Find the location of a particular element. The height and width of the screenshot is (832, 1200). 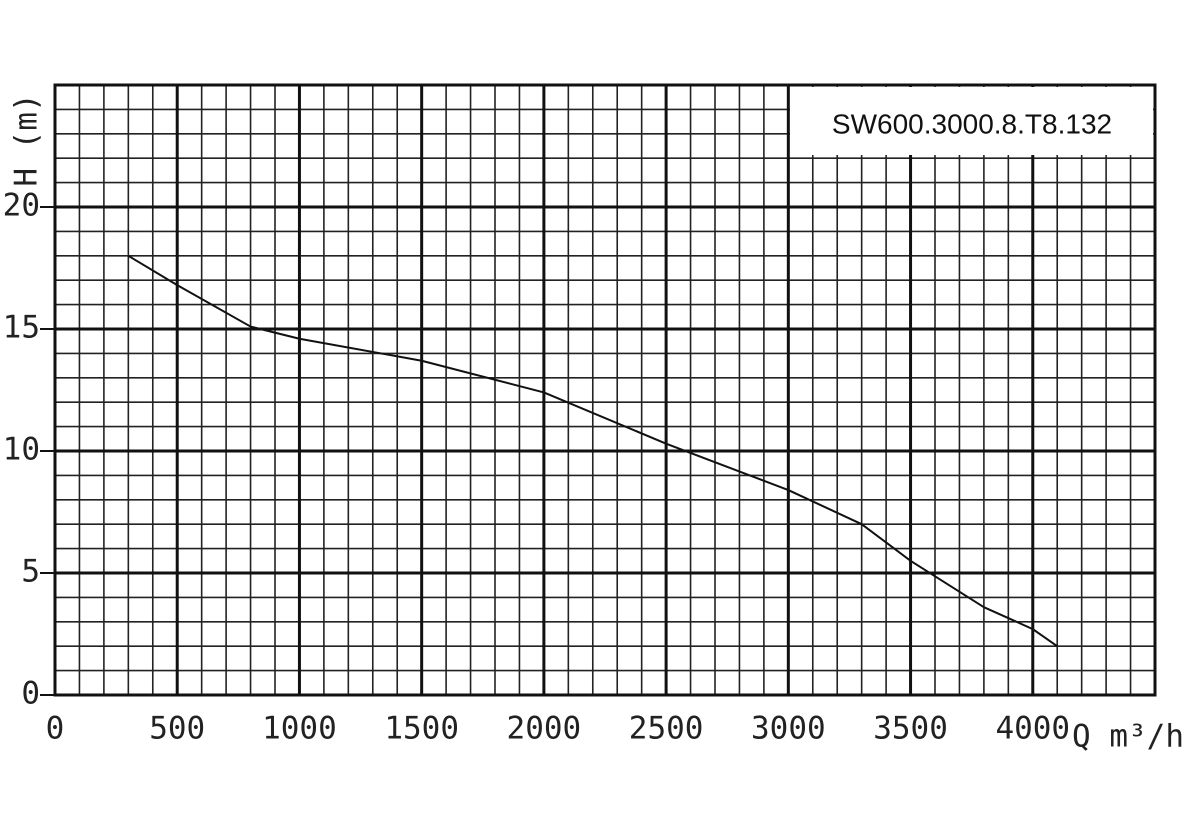

y-tick-label: 15 is located at coordinates (21, 328).